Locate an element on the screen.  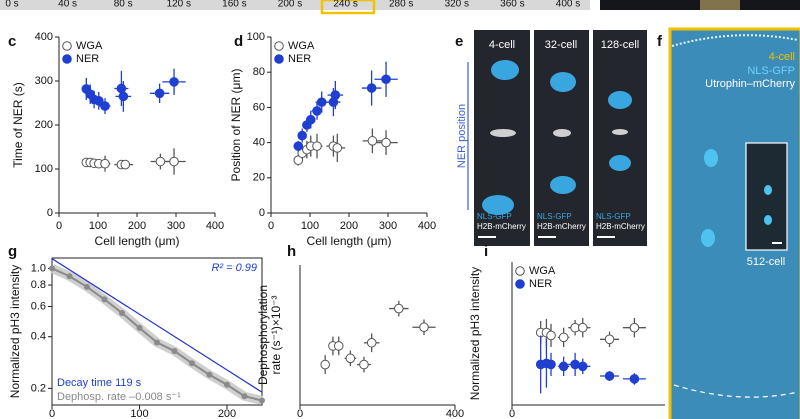
y-tick-label: 300 is located at coordinates (44, 81).